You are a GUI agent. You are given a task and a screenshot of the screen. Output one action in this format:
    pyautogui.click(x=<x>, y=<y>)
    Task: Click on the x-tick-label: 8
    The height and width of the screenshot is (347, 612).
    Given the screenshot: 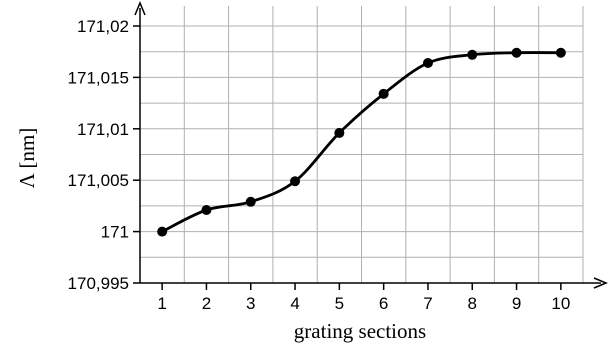 What is the action you would take?
    pyautogui.click(x=472, y=303)
    